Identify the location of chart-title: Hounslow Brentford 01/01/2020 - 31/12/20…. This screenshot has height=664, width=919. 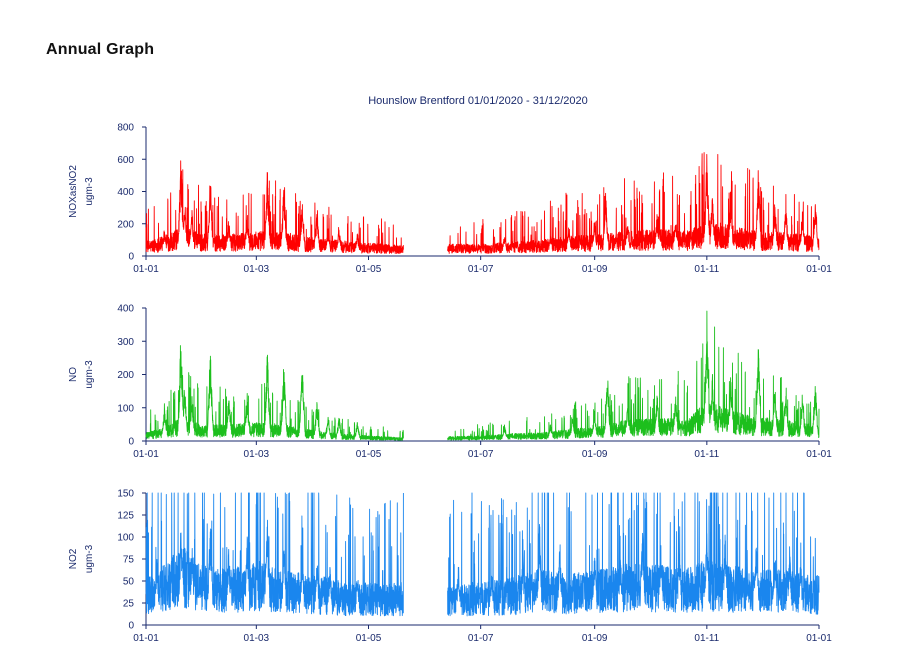
(478, 101).